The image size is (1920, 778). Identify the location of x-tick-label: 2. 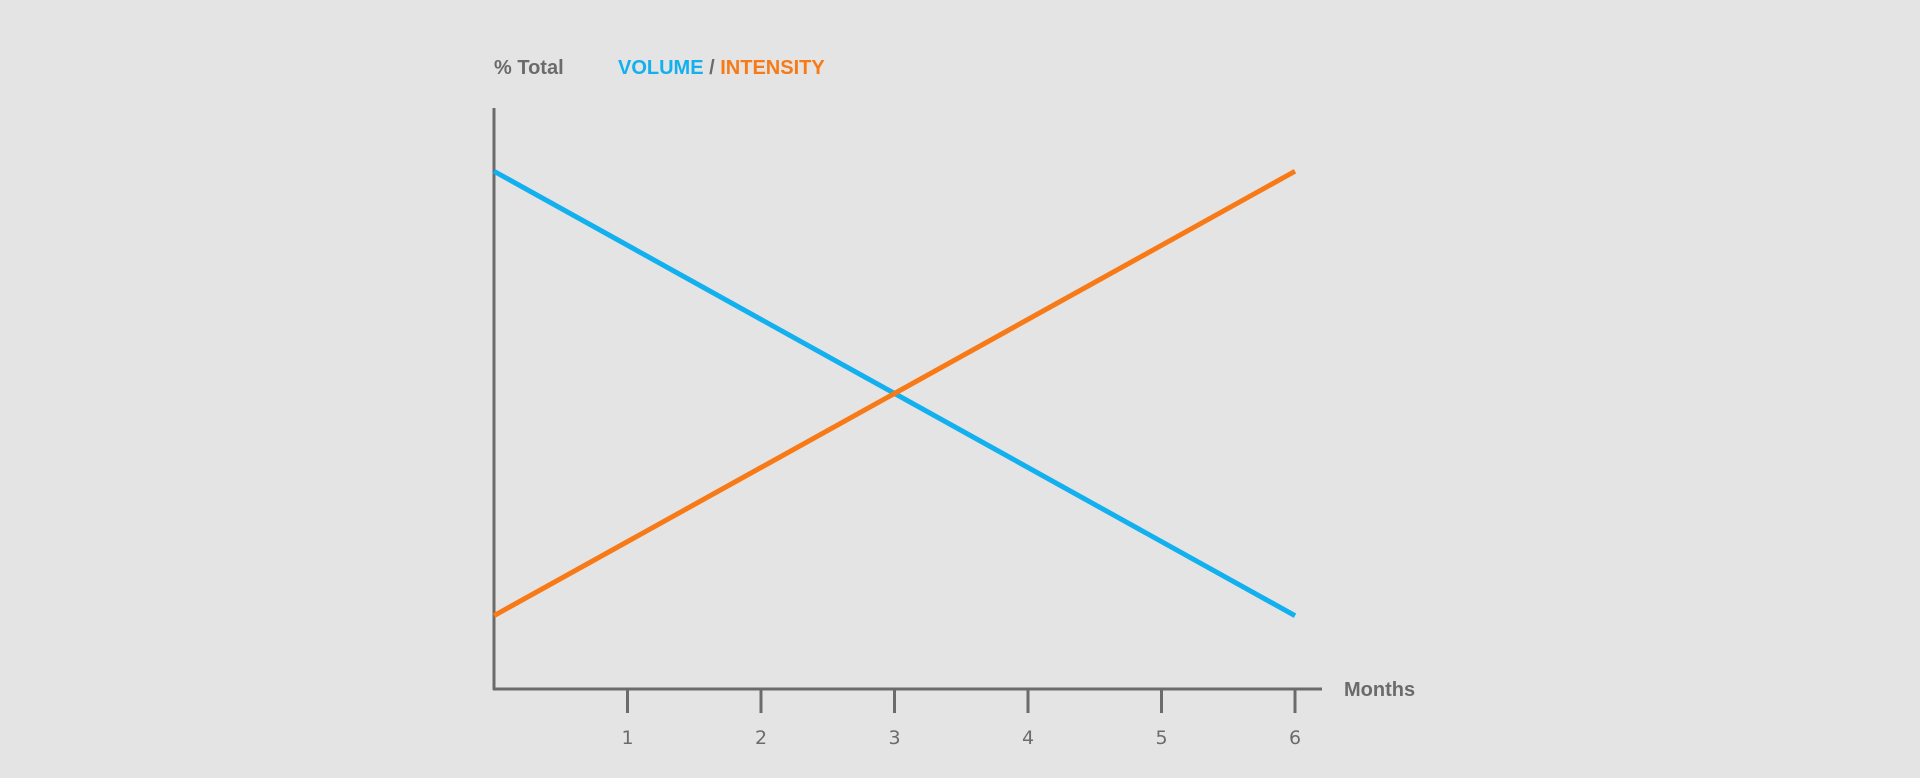
(761, 738).